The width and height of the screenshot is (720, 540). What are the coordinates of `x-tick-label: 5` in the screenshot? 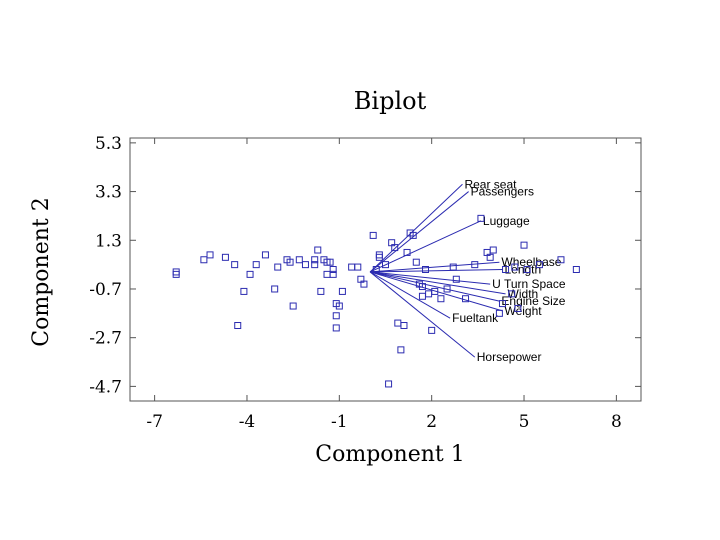 It's located at (524, 422).